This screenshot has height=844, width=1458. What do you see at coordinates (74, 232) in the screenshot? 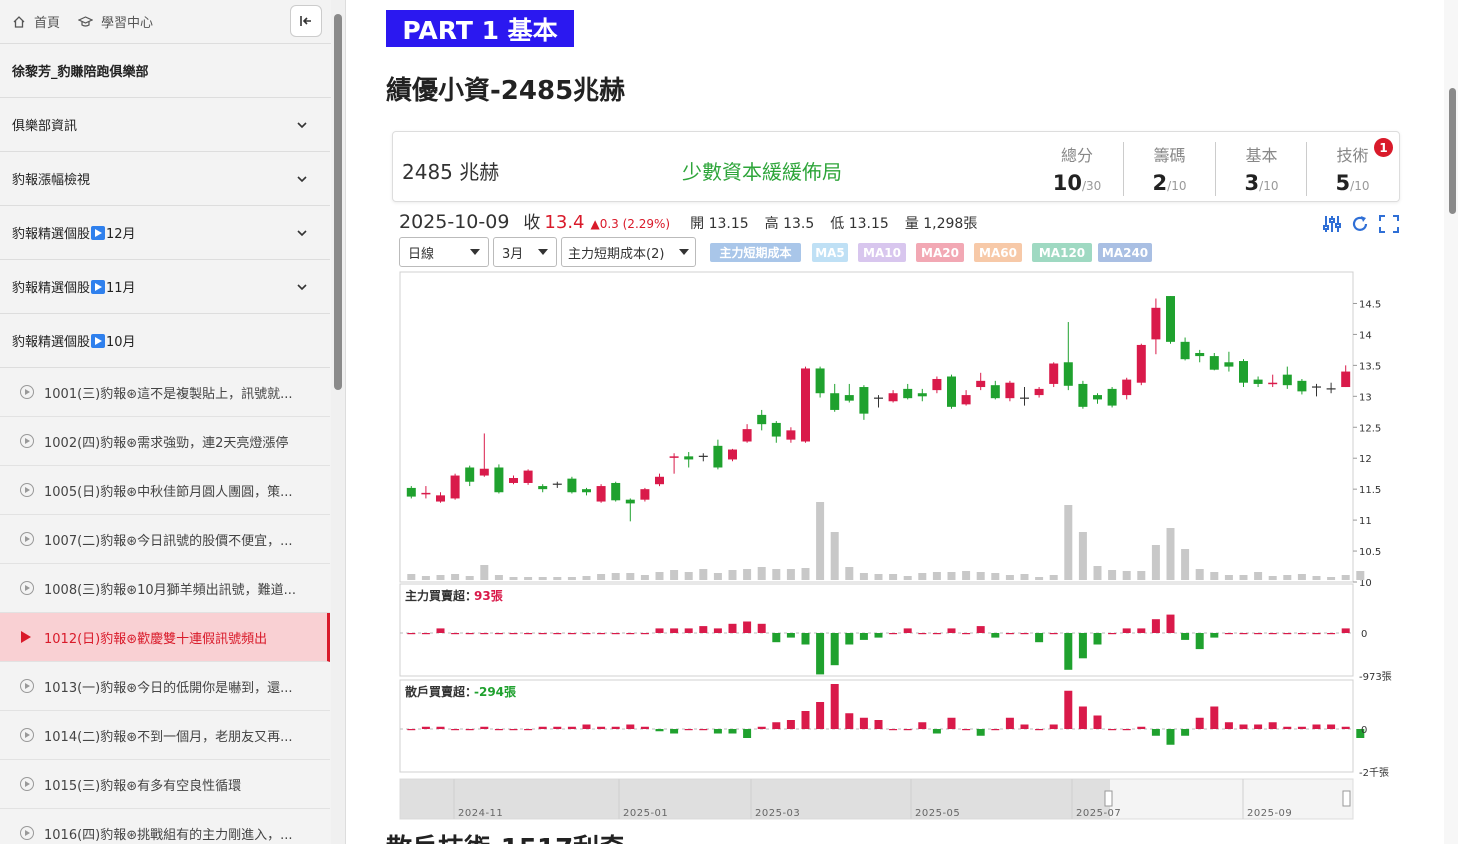
I see `sidebar-section-label: 豹報精選個股 12月` at bounding box center [74, 232].